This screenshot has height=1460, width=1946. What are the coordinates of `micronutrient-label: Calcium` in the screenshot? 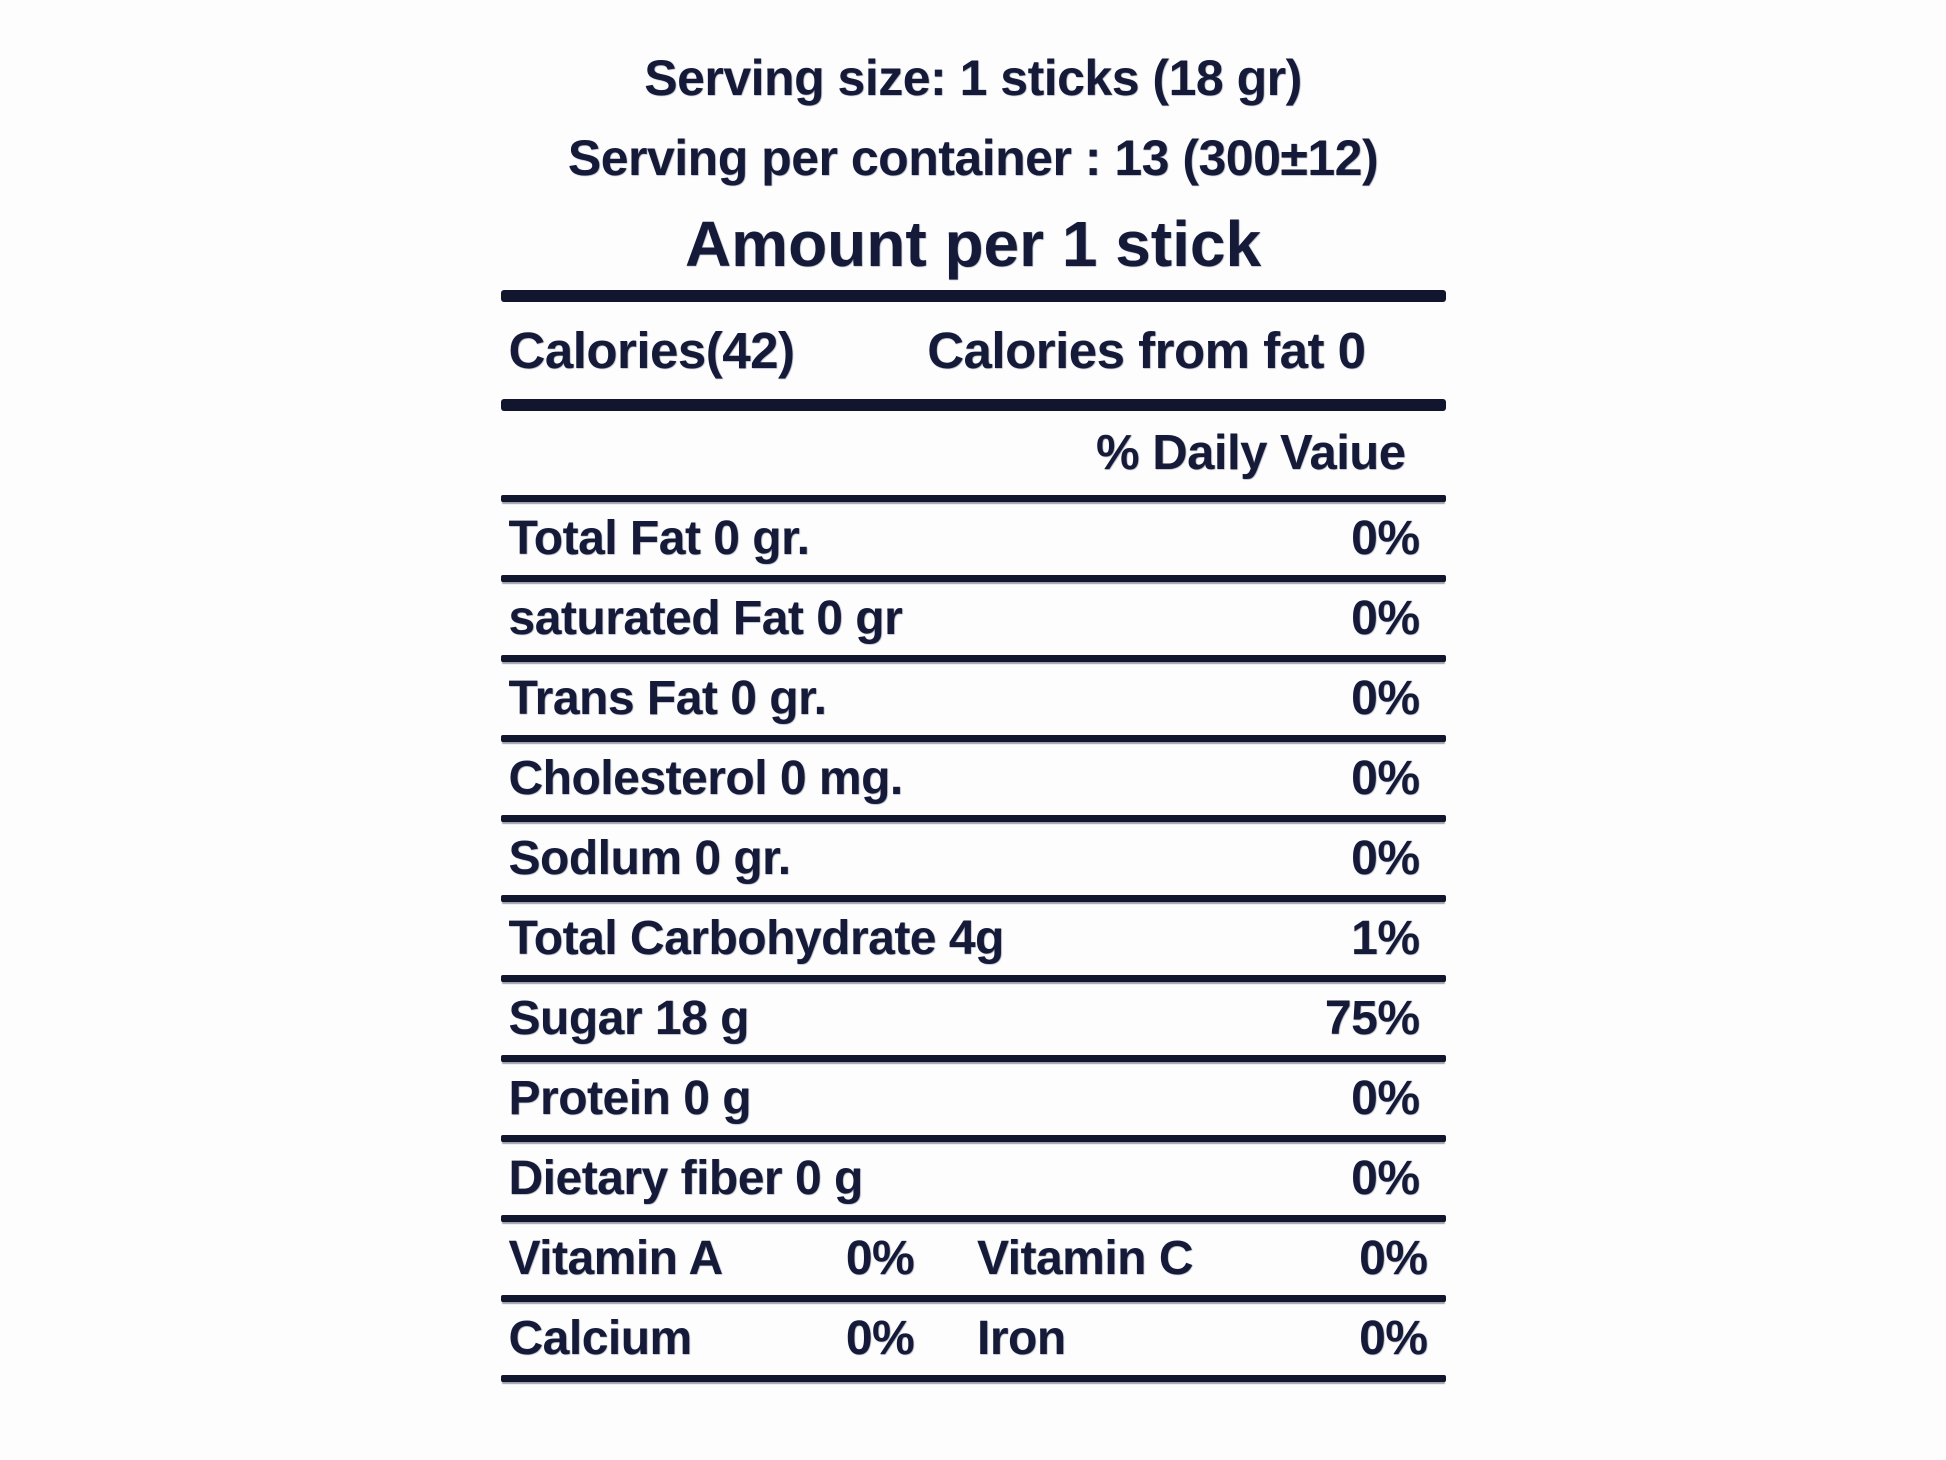 It's located at (600, 1338).